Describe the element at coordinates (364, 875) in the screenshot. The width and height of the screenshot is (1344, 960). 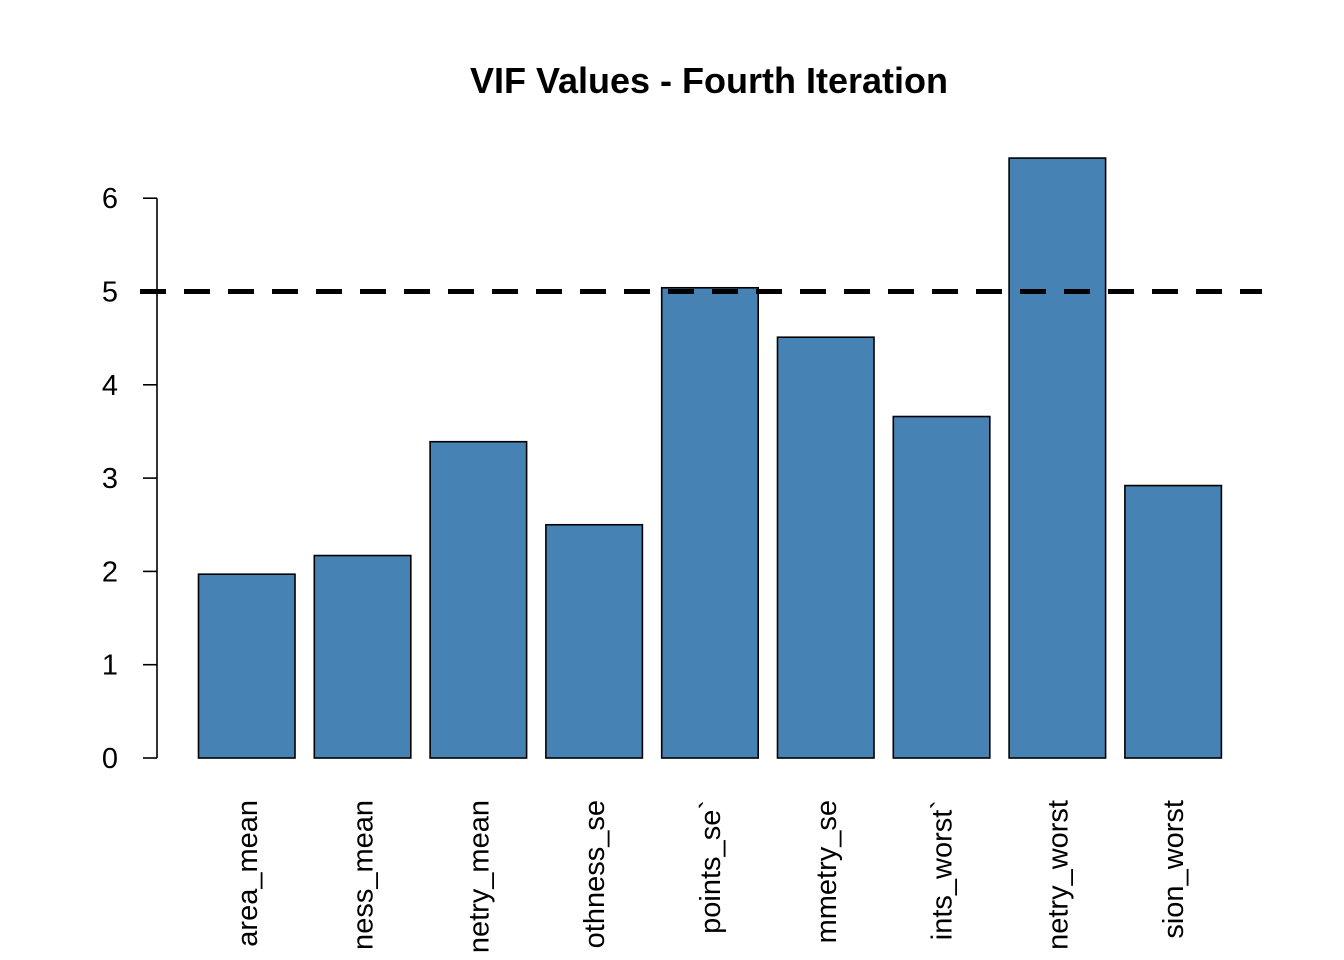
I see `x-category-label: ness_mean` at that location.